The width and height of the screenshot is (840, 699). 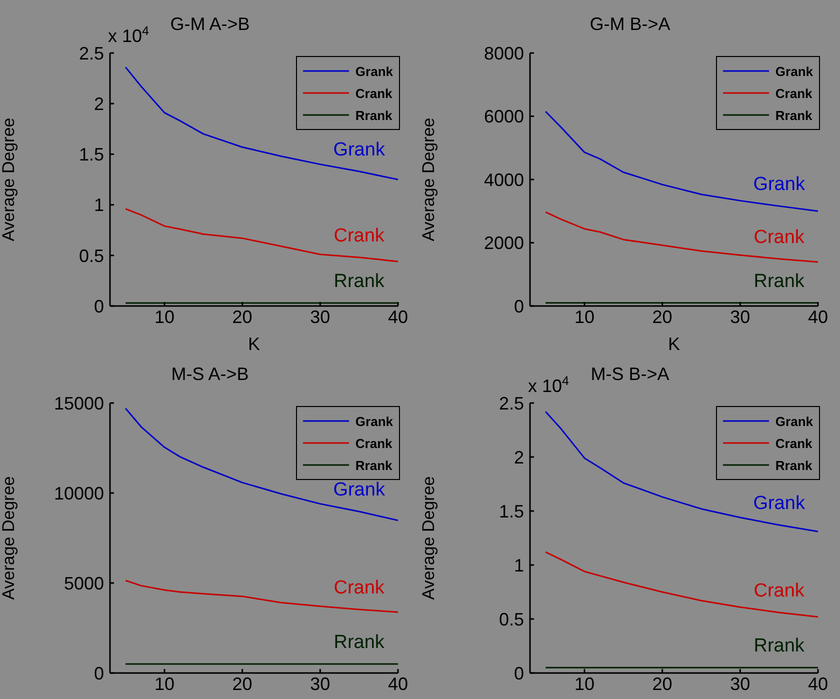 I want to click on chart-title: M-S A->B, so click(x=210, y=374).